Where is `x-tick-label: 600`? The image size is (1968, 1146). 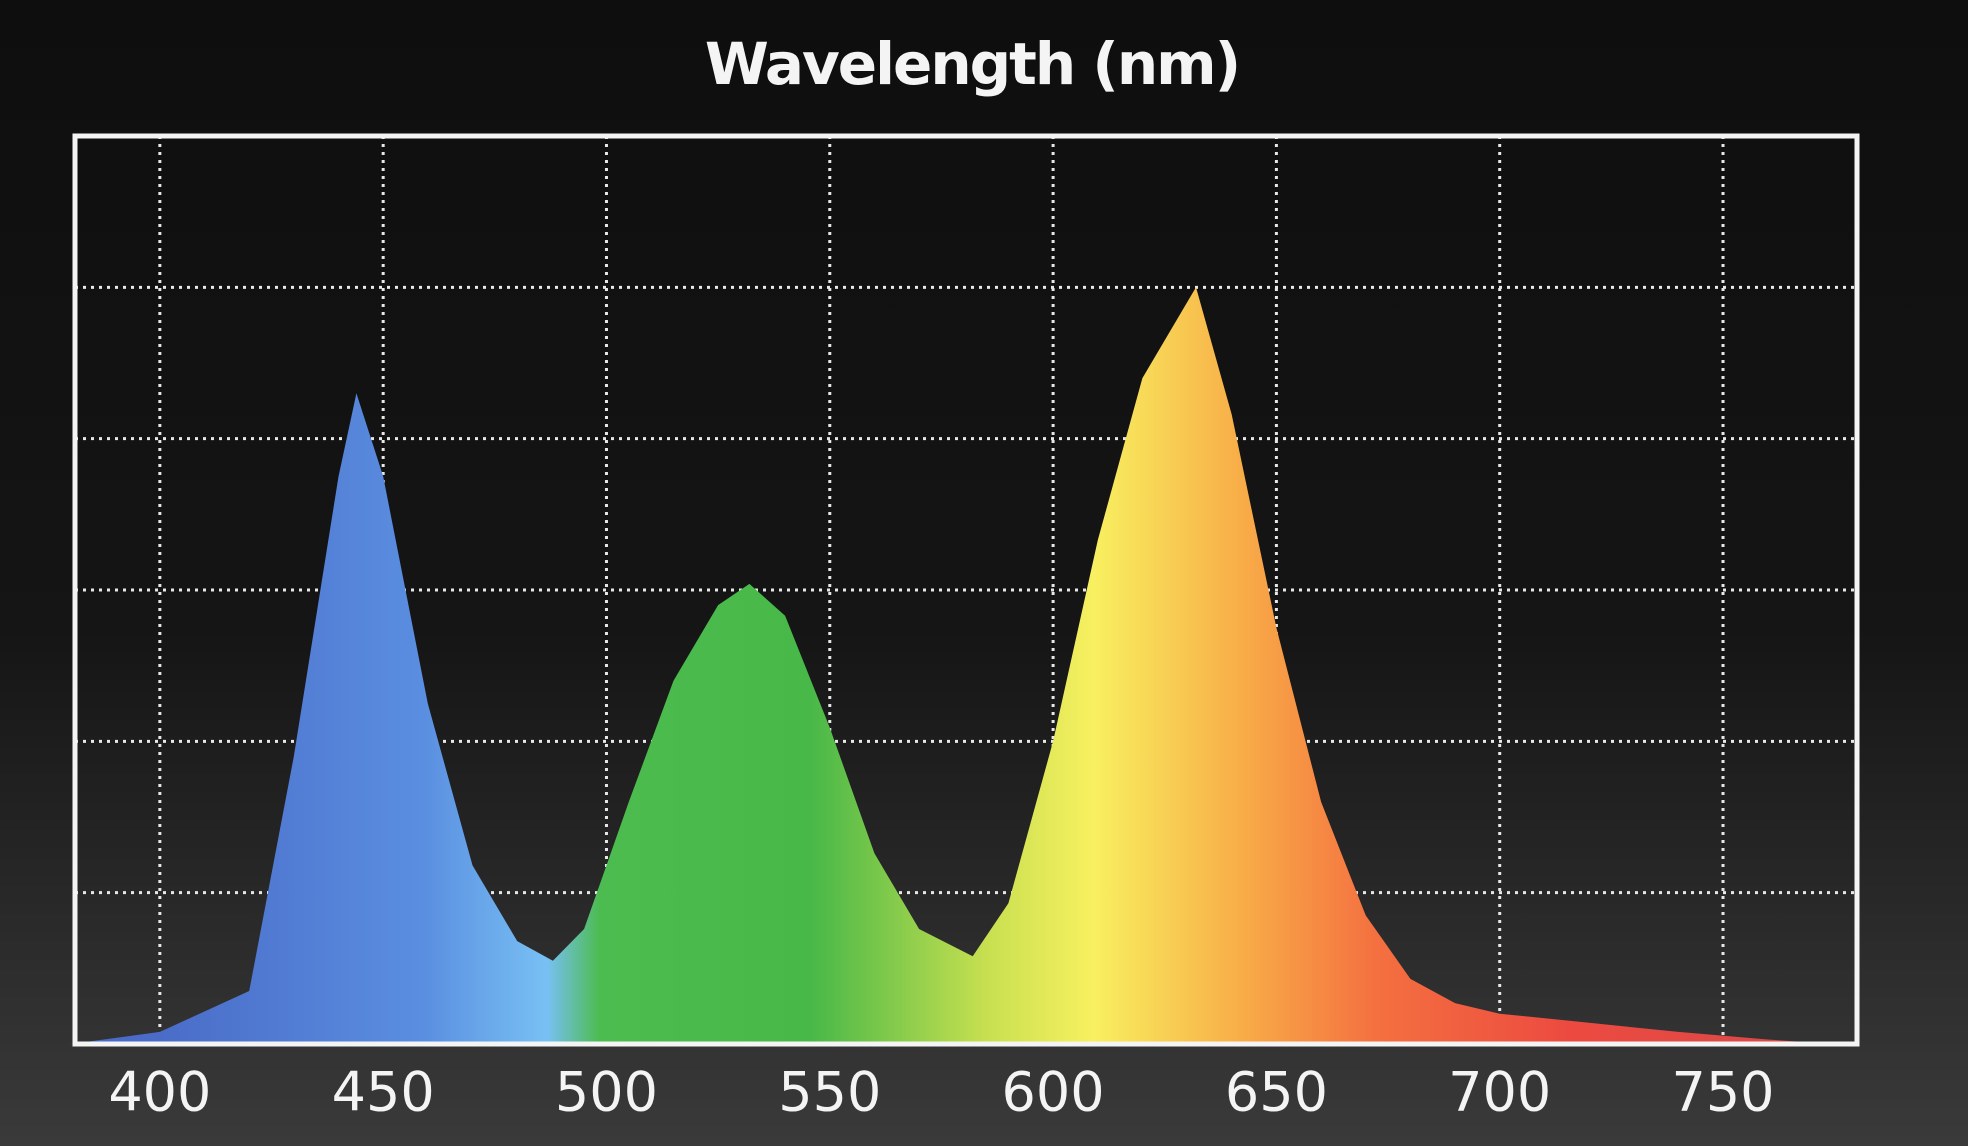
x-tick-label: 600 is located at coordinates (1053, 1092).